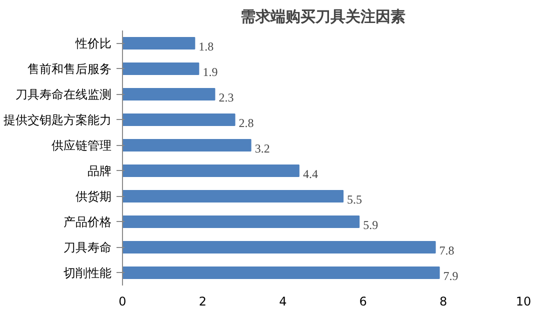 This screenshot has width=550, height=310. Describe the element at coordinates (64, 94) in the screenshot. I see `y-tick-label: 刀具寿命在线监测` at that location.